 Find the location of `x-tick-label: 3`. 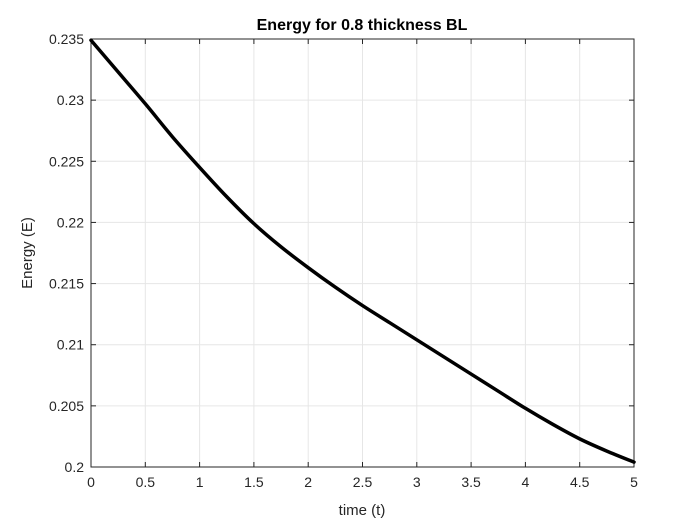

x-tick-label: 3 is located at coordinates (417, 482).